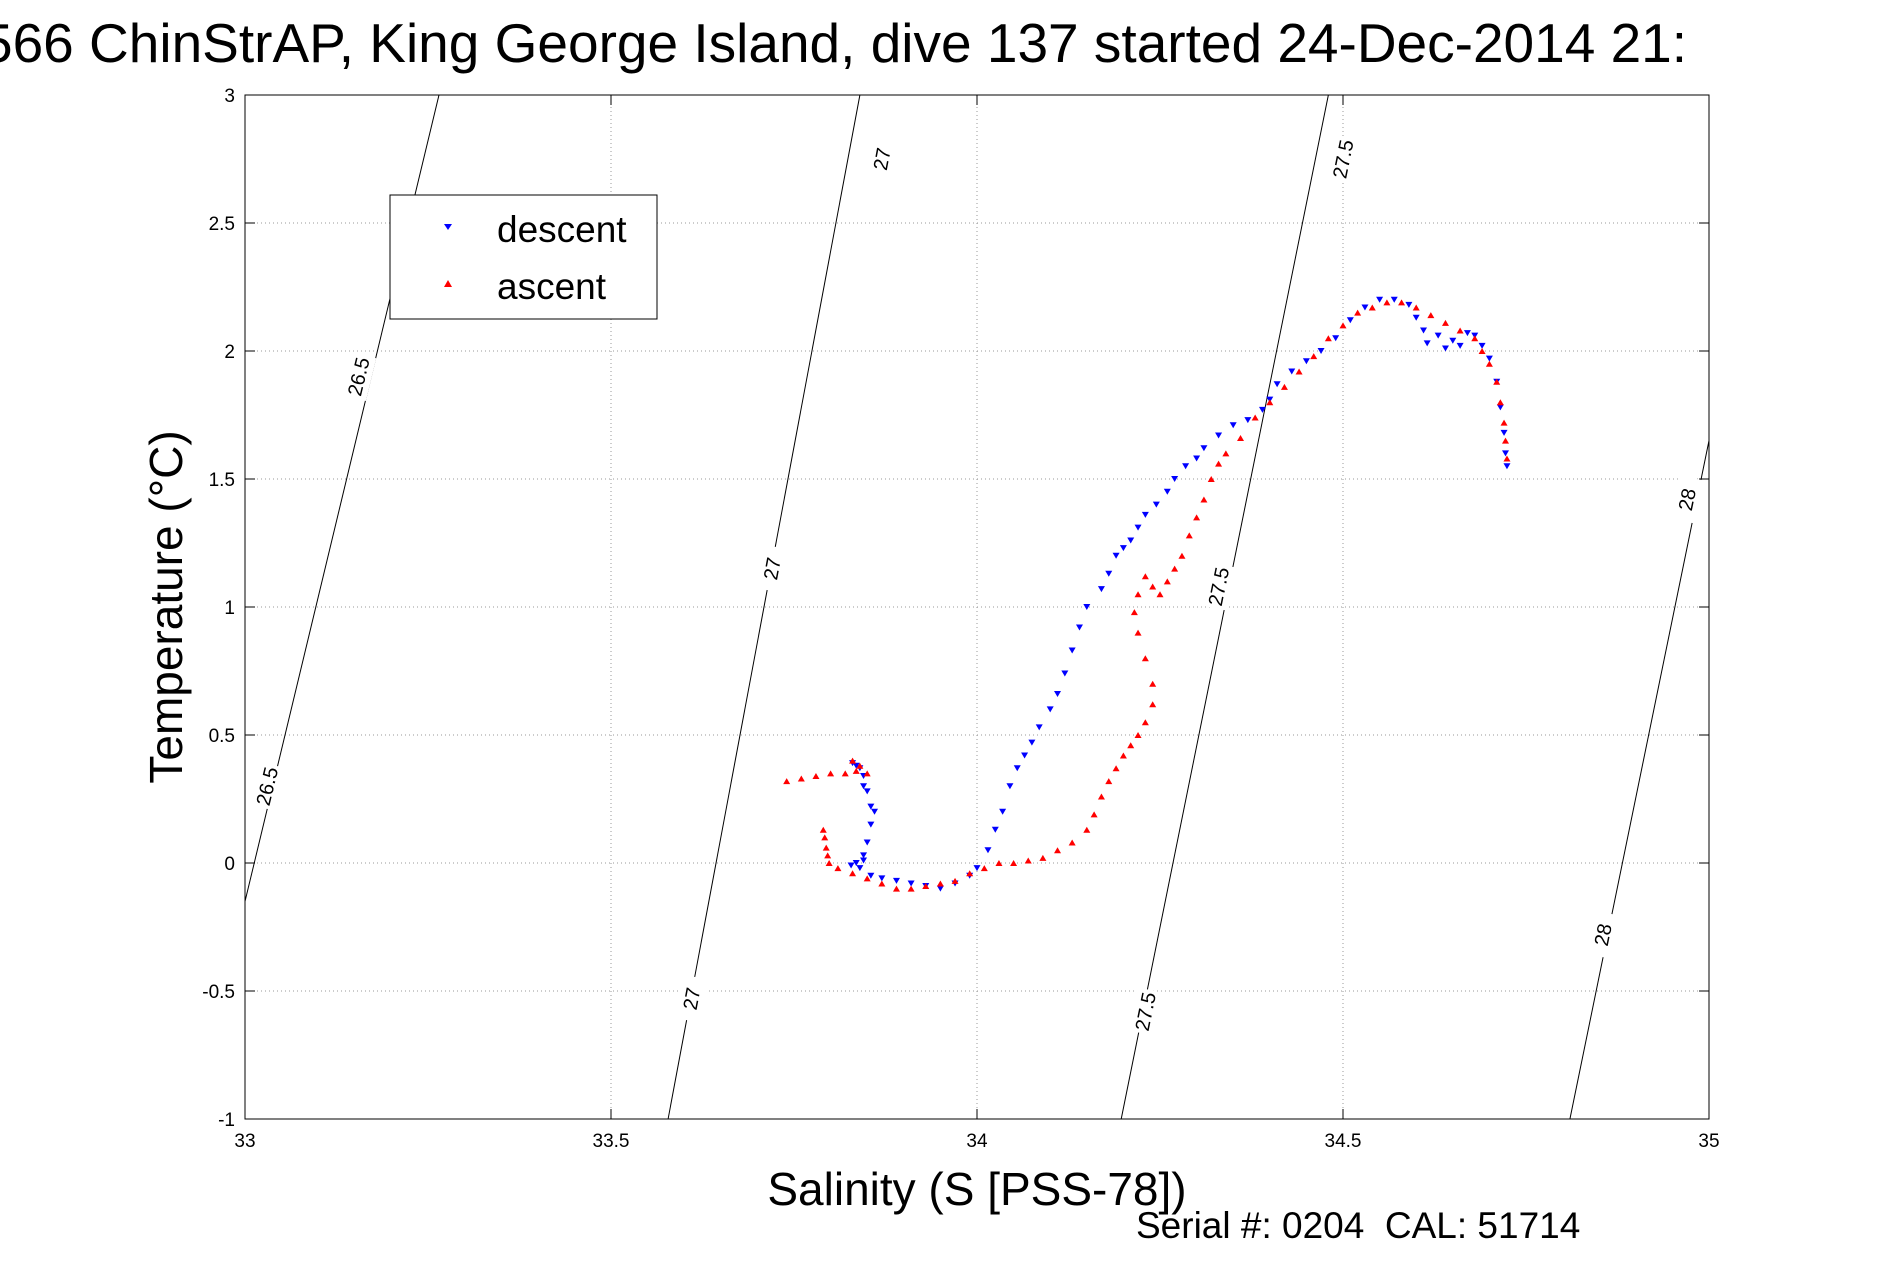  Describe the element at coordinates (523, 257) in the screenshot. I see `legend: descent ascent` at that location.